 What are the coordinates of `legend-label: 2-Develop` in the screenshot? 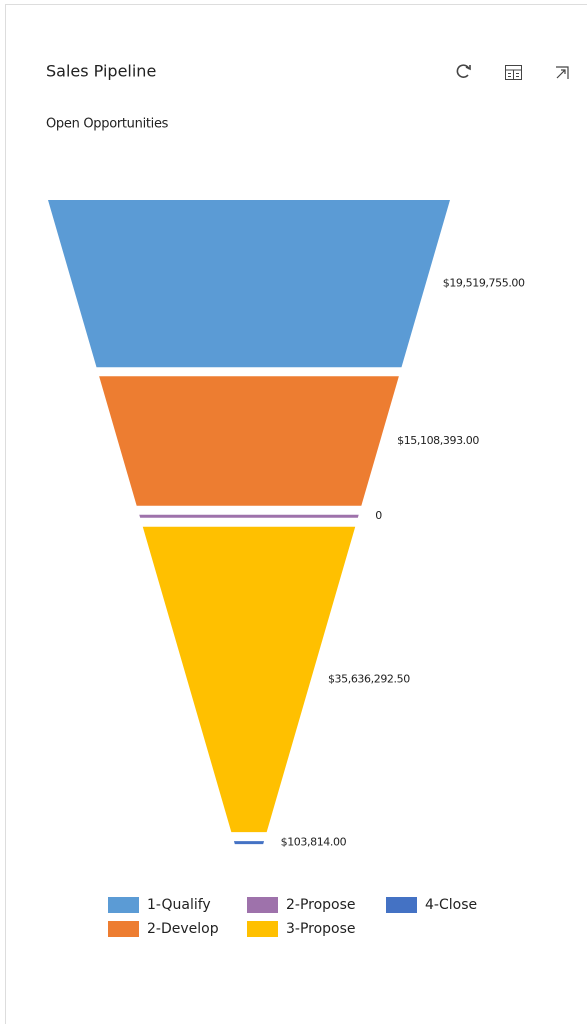 It's located at (183, 929).